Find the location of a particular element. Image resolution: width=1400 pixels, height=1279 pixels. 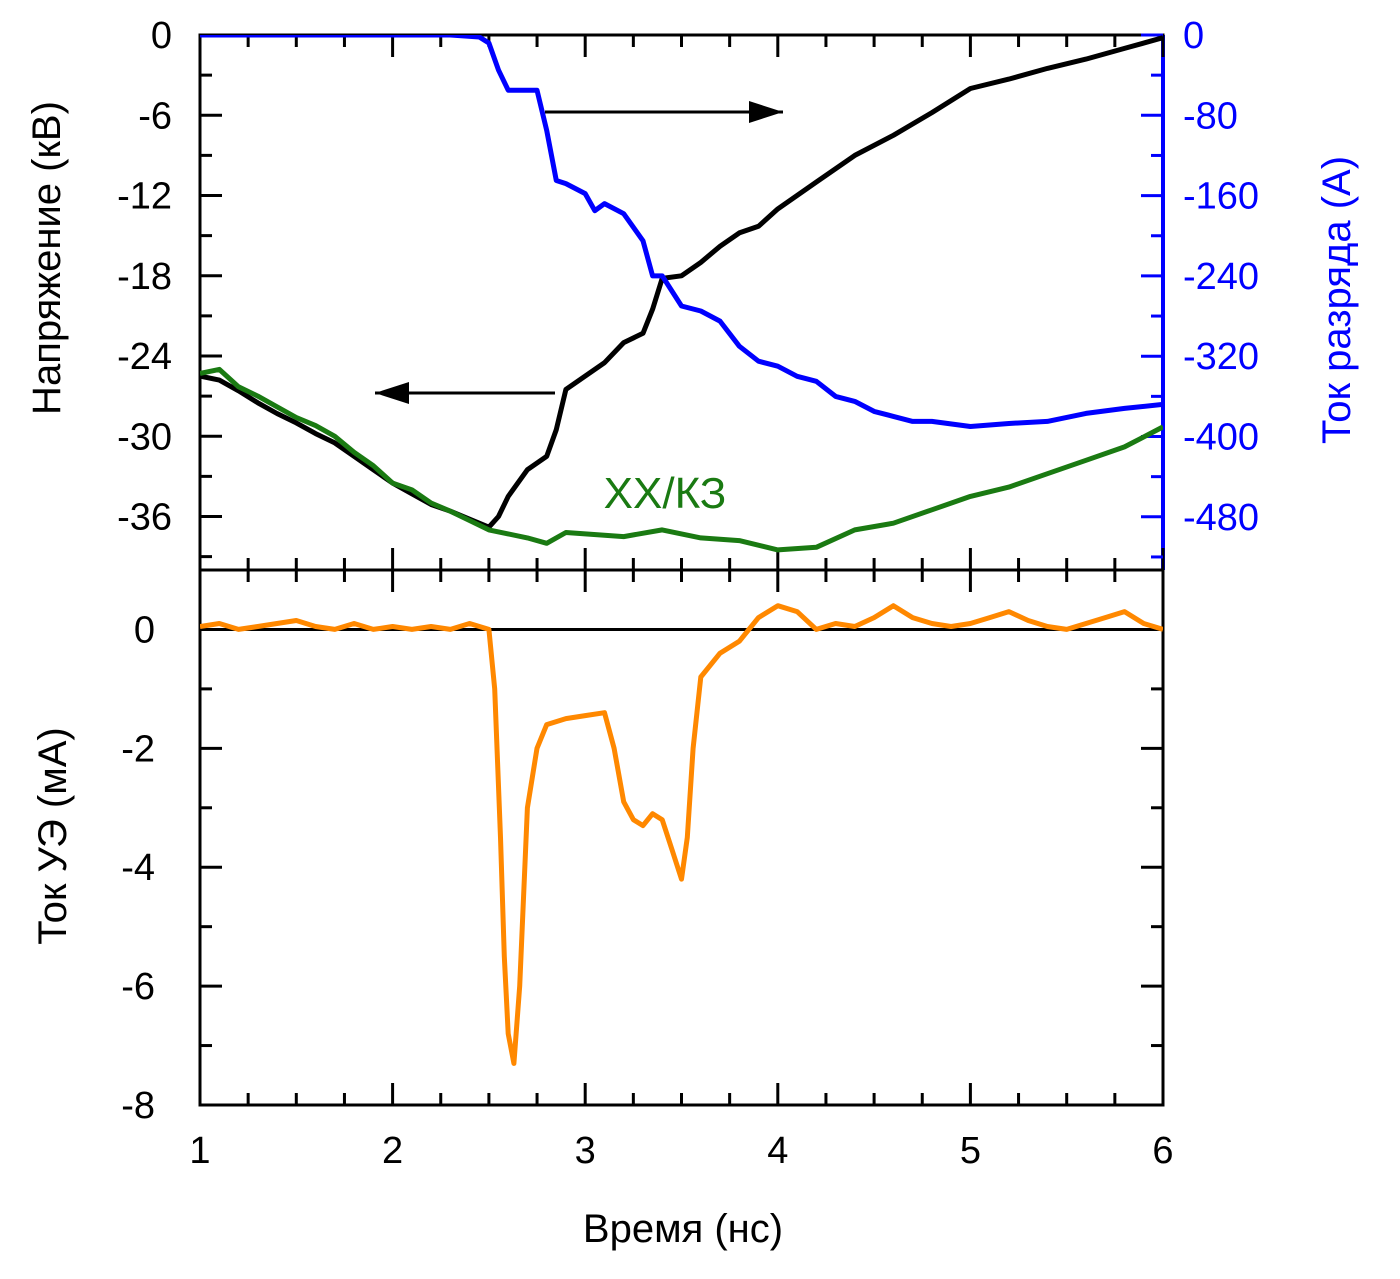

right-ytick-label: -160 is located at coordinates (1221, 197).